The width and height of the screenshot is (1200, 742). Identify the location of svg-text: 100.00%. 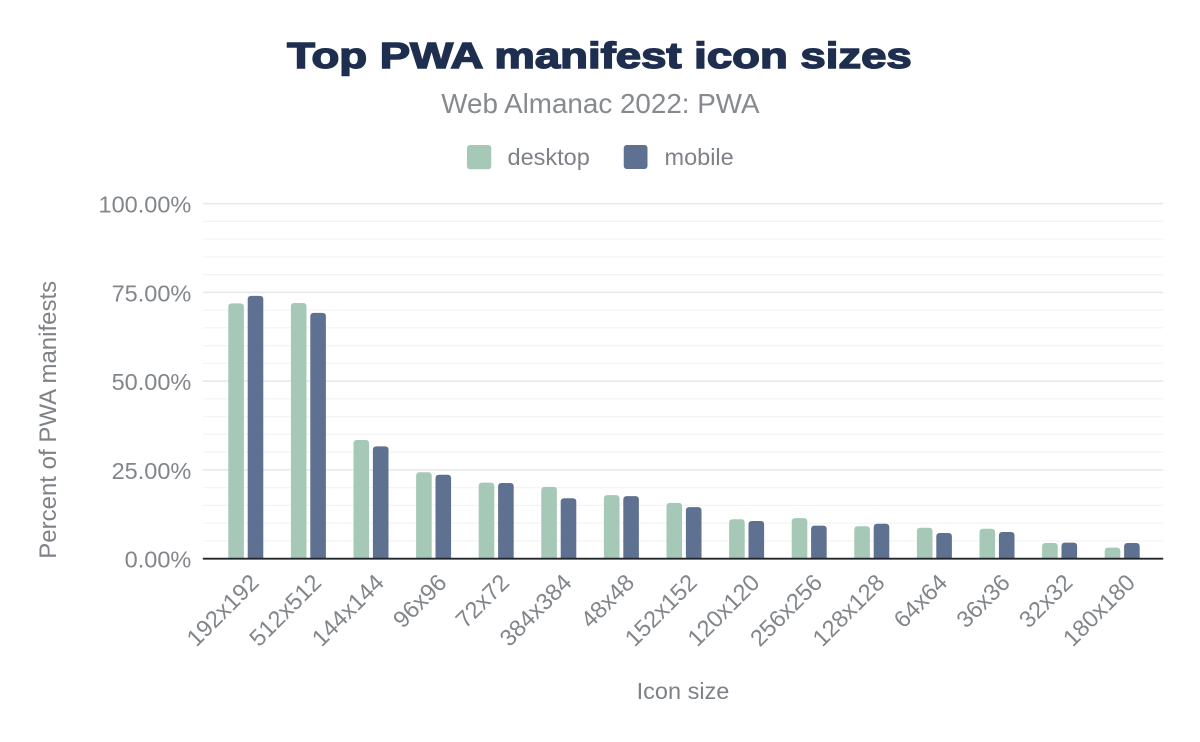
(145, 205).